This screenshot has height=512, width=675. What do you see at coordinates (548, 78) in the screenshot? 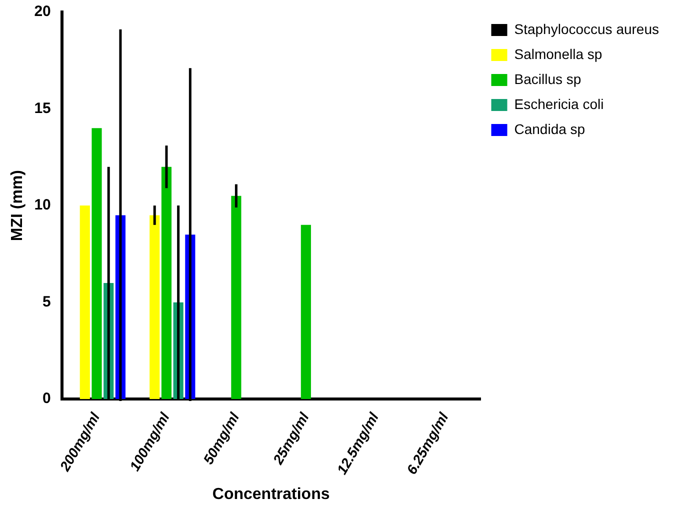
I see `legend-label: Bacillus sp` at bounding box center [548, 78].